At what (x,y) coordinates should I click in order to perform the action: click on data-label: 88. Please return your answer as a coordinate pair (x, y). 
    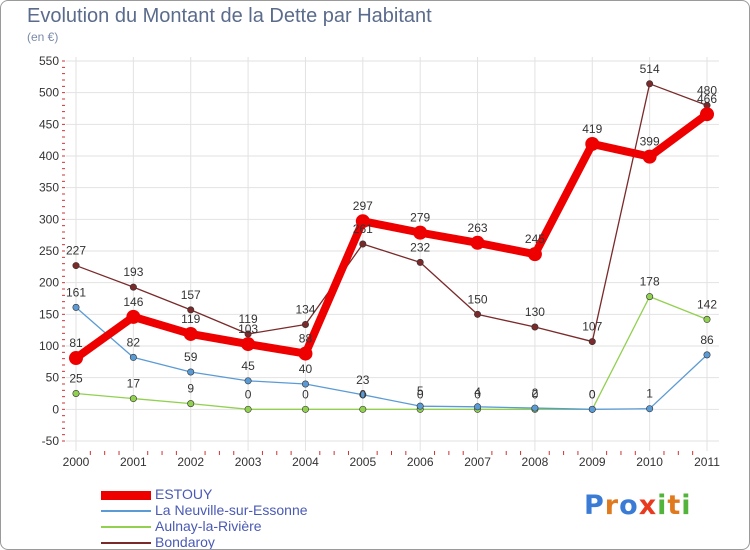
    Looking at the image, I should click on (306, 339).